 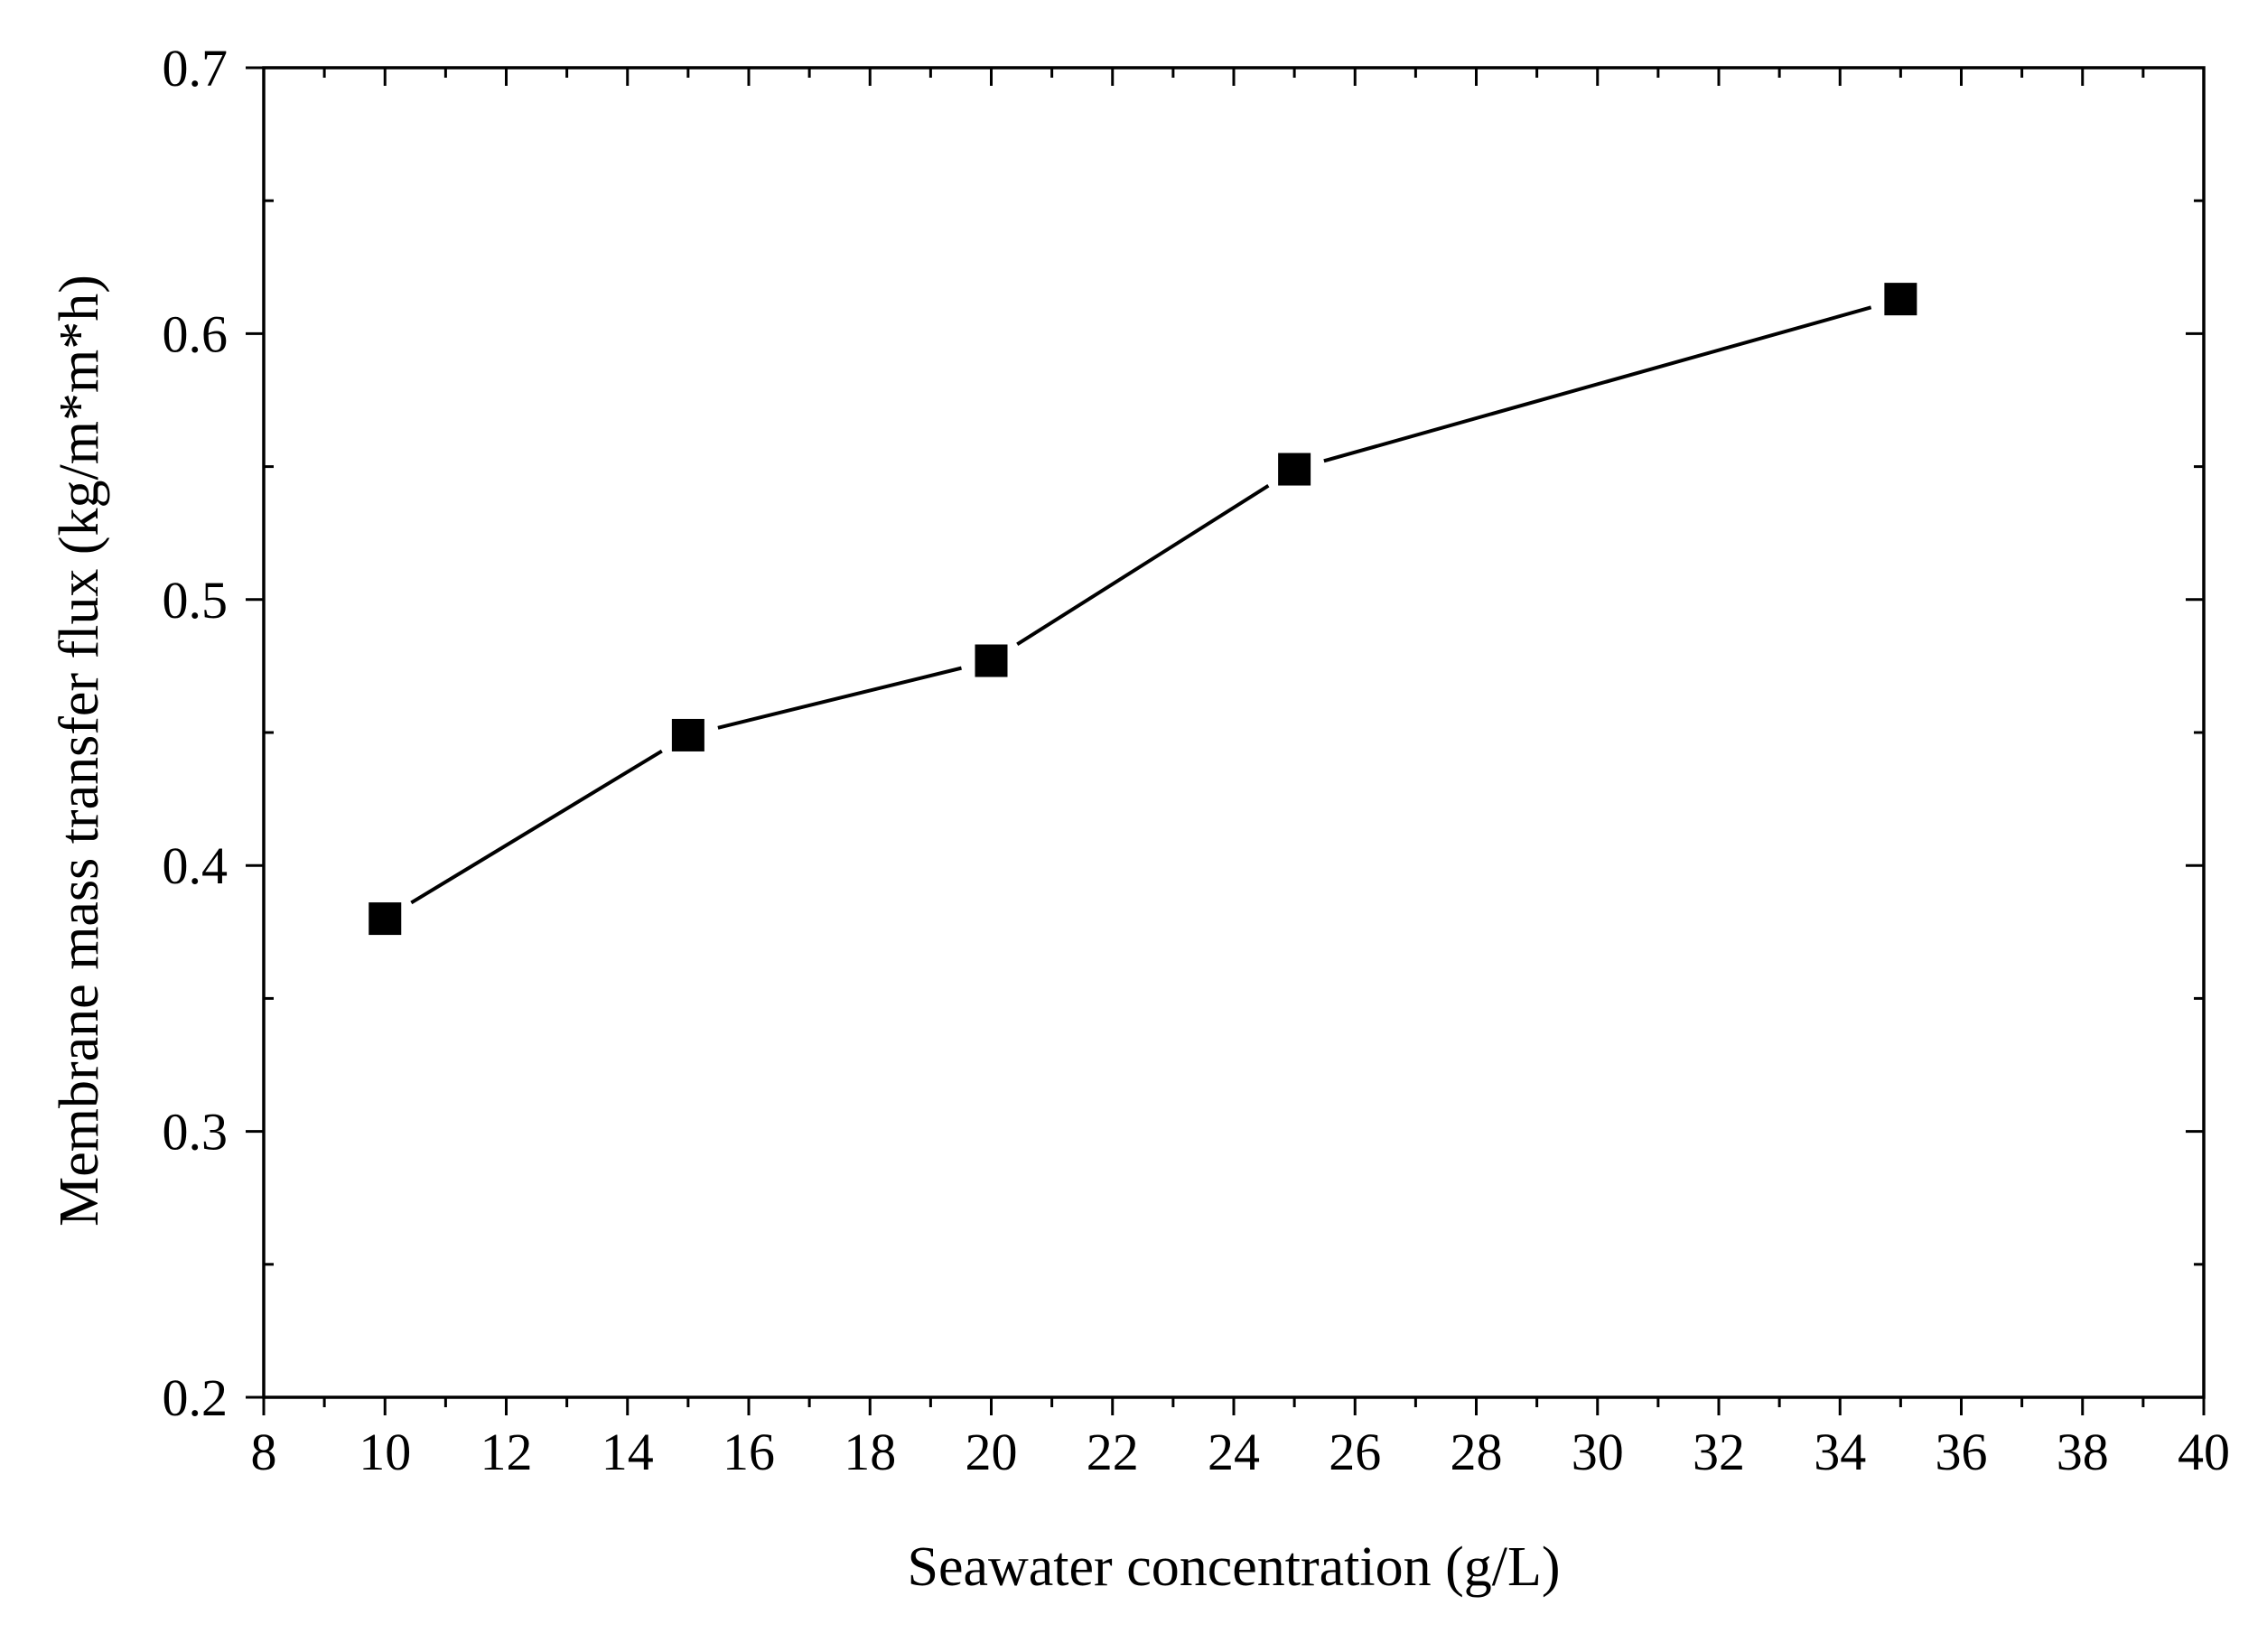 I want to click on x-tick-label: 38, so click(x=2083, y=1452).